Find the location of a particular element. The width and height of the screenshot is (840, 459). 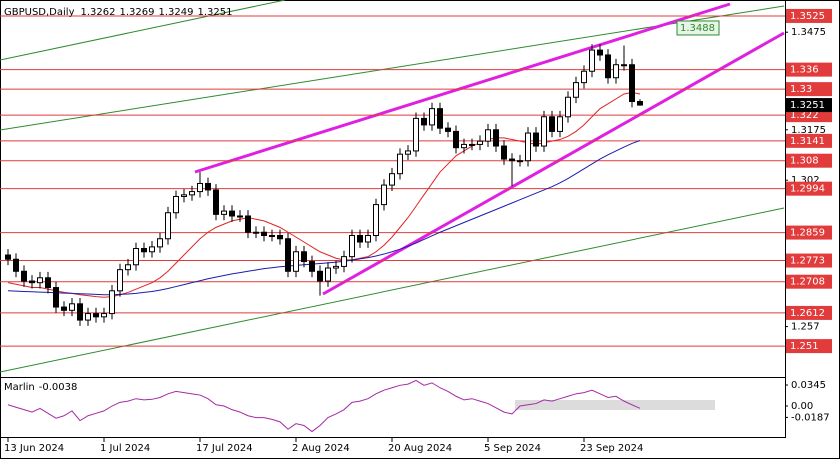

level-label: 1.2612 is located at coordinates (807, 313).